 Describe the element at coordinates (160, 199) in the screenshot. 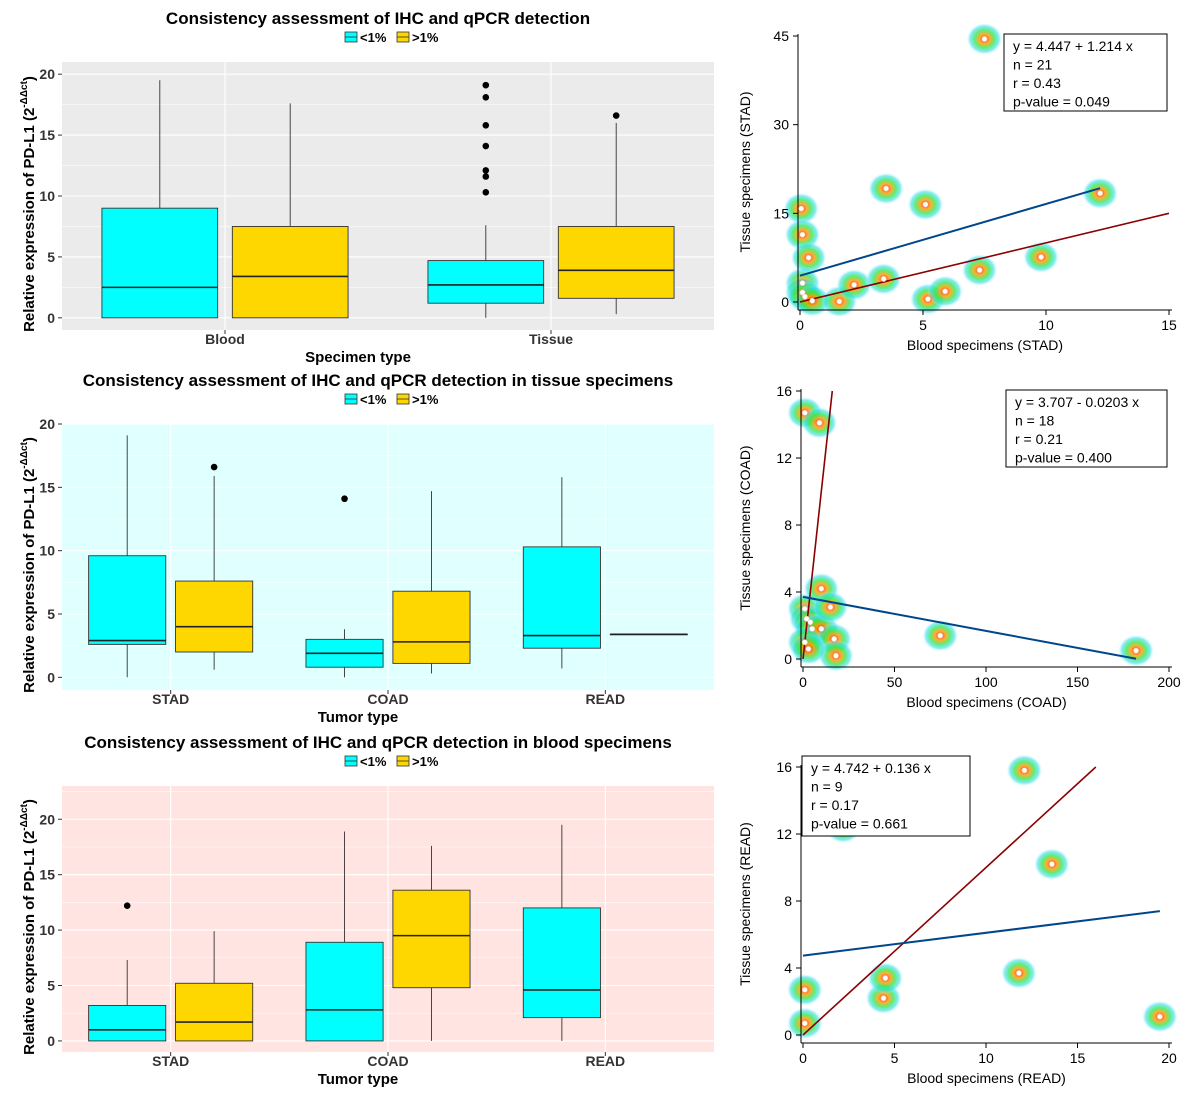

I see `box-blood-lt1` at that location.